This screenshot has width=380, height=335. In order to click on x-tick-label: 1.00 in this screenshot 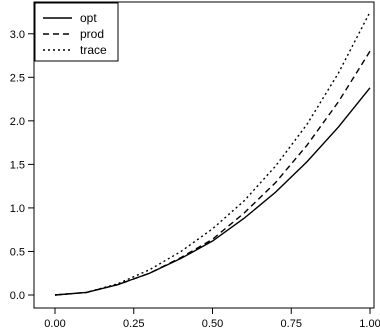, I will do `click(369, 324)`.